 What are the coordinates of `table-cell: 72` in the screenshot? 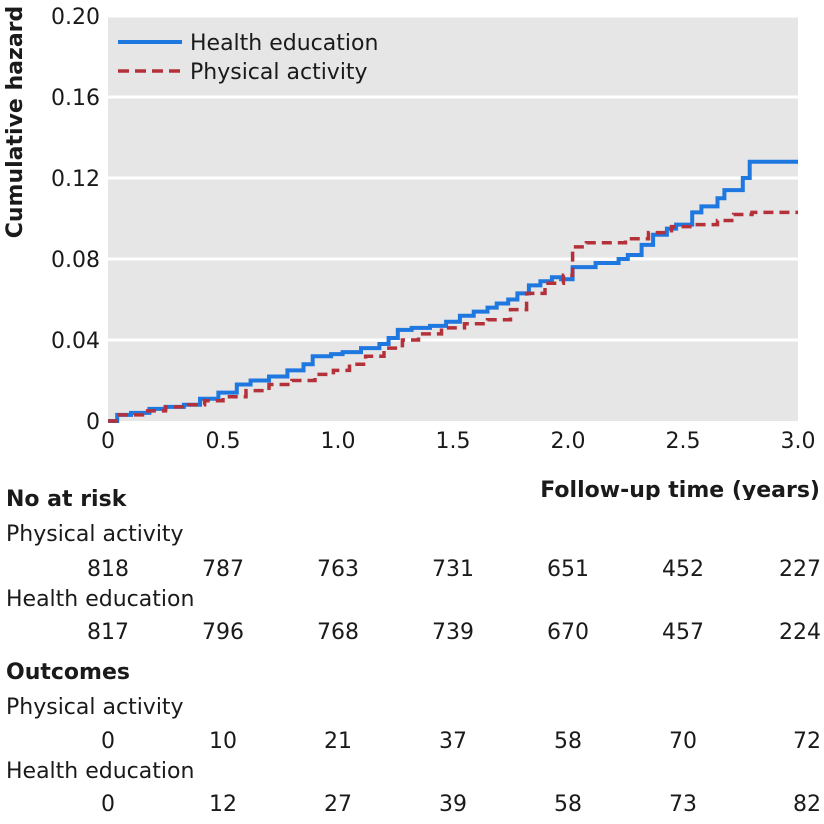 It's located at (807, 741).